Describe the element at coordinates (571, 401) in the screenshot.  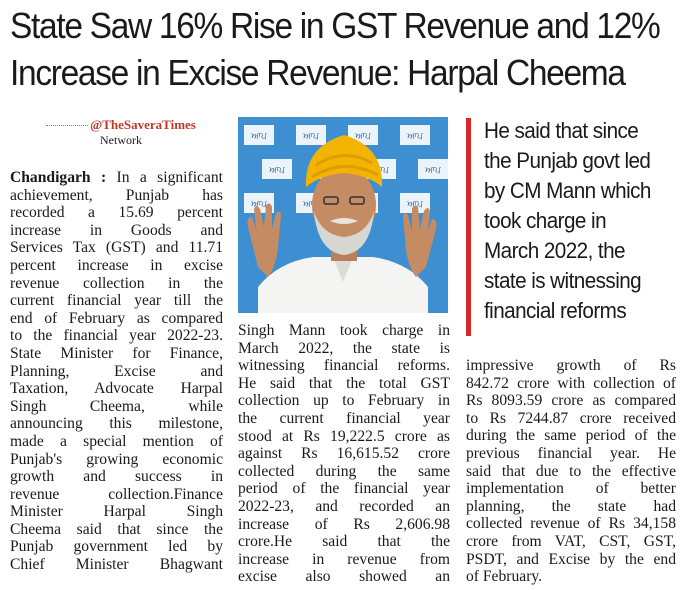
I see `article-line: Rs 8093.59 crore as compared` at that location.